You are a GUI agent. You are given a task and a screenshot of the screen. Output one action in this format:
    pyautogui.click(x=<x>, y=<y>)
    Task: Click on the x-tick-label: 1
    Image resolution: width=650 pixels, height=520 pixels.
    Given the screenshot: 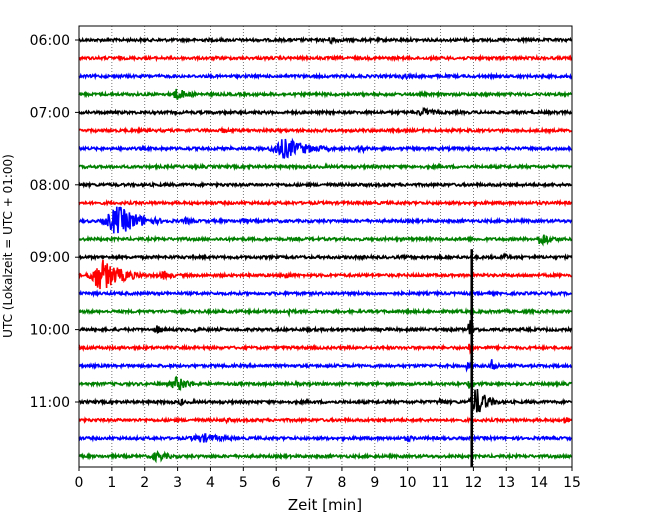 What is the action you would take?
    pyautogui.click(x=111, y=483)
    